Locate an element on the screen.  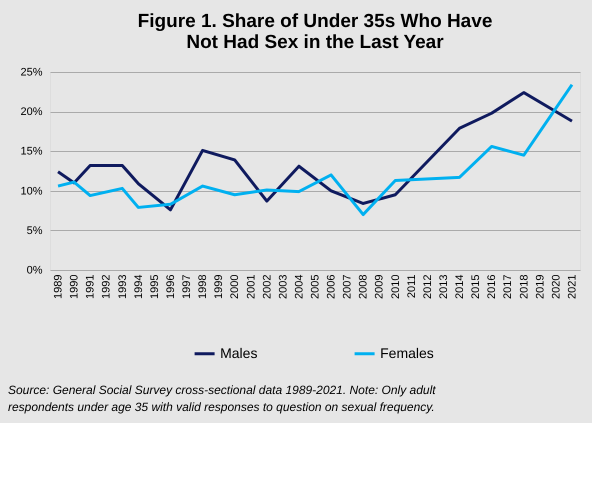
x-tick-label: 2019 is located at coordinates (540, 286).